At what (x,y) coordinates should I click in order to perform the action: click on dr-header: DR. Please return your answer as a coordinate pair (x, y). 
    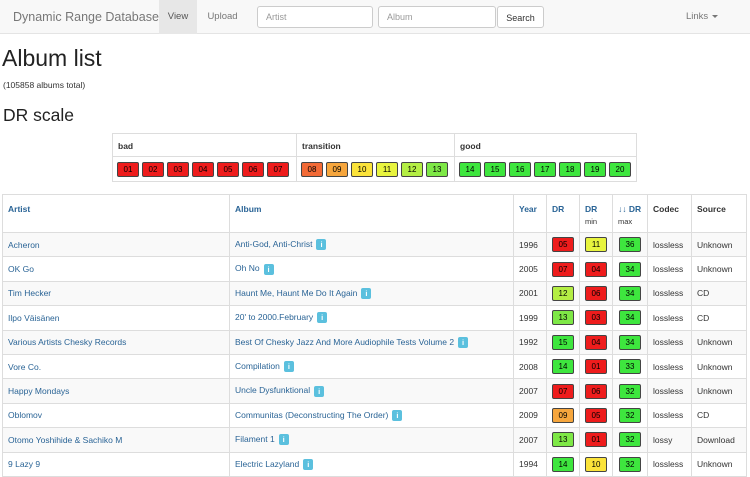
    Looking at the image, I should click on (563, 213).